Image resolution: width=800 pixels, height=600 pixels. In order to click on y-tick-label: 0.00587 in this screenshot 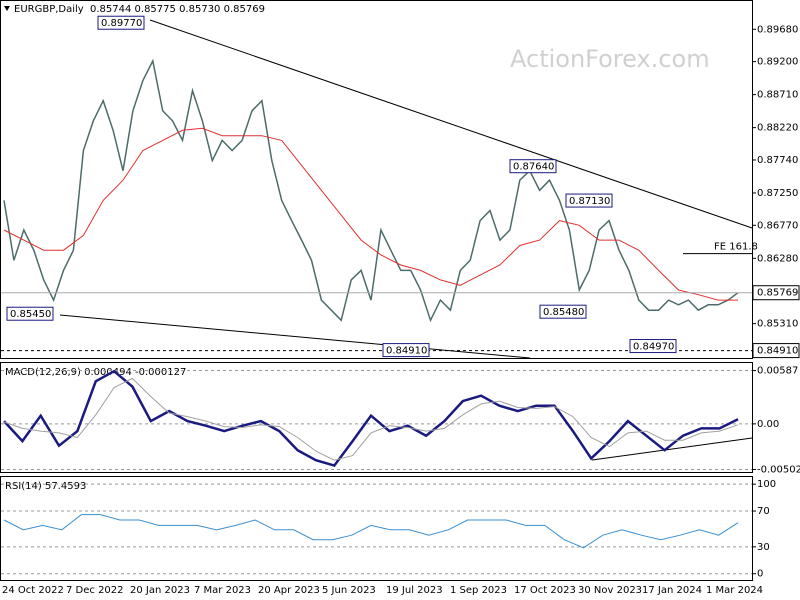, I will do `click(777, 371)`.